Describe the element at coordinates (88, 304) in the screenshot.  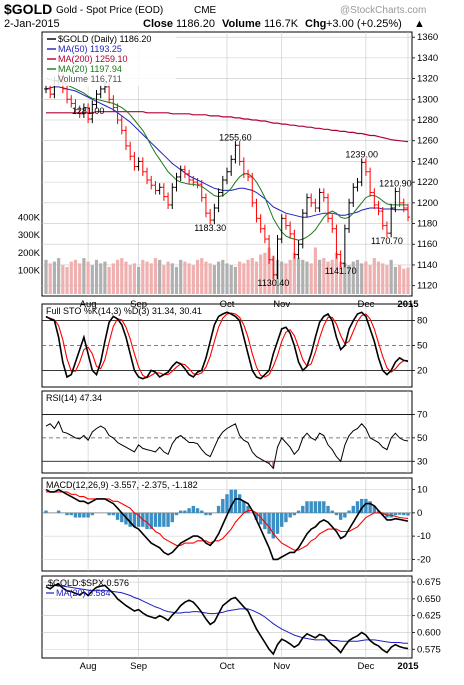
I see `x-axis-label: Aug` at that location.